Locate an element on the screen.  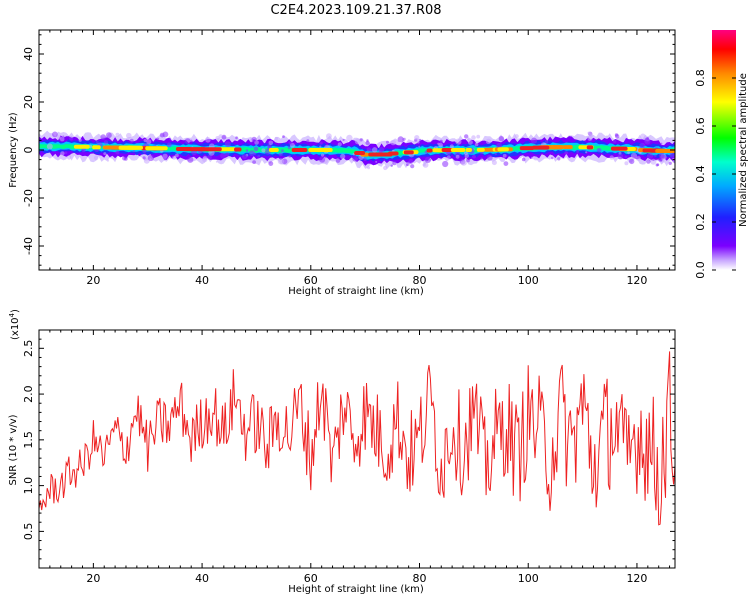
spectrogram-y-label: Frequency (Hz) is located at coordinates (13, 150).